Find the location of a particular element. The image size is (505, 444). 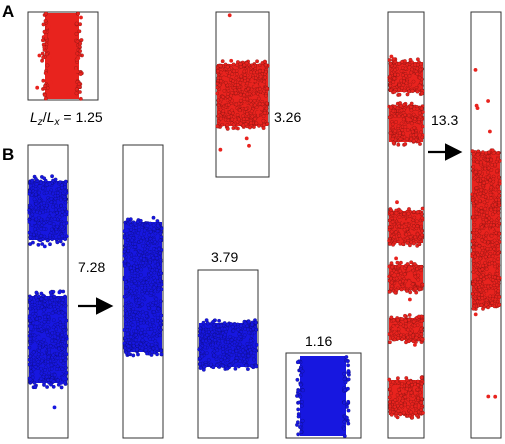

particle-cluster-b3 is located at coordinates (228, 345).